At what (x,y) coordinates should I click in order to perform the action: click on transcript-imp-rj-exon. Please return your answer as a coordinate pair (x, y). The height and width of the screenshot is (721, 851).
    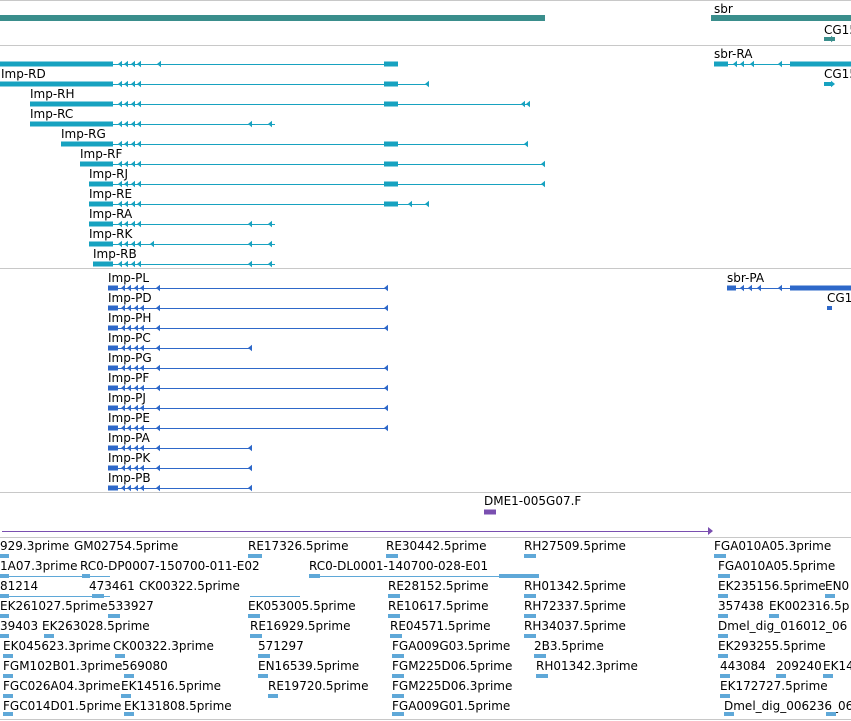
    Looking at the image, I should click on (391, 164).